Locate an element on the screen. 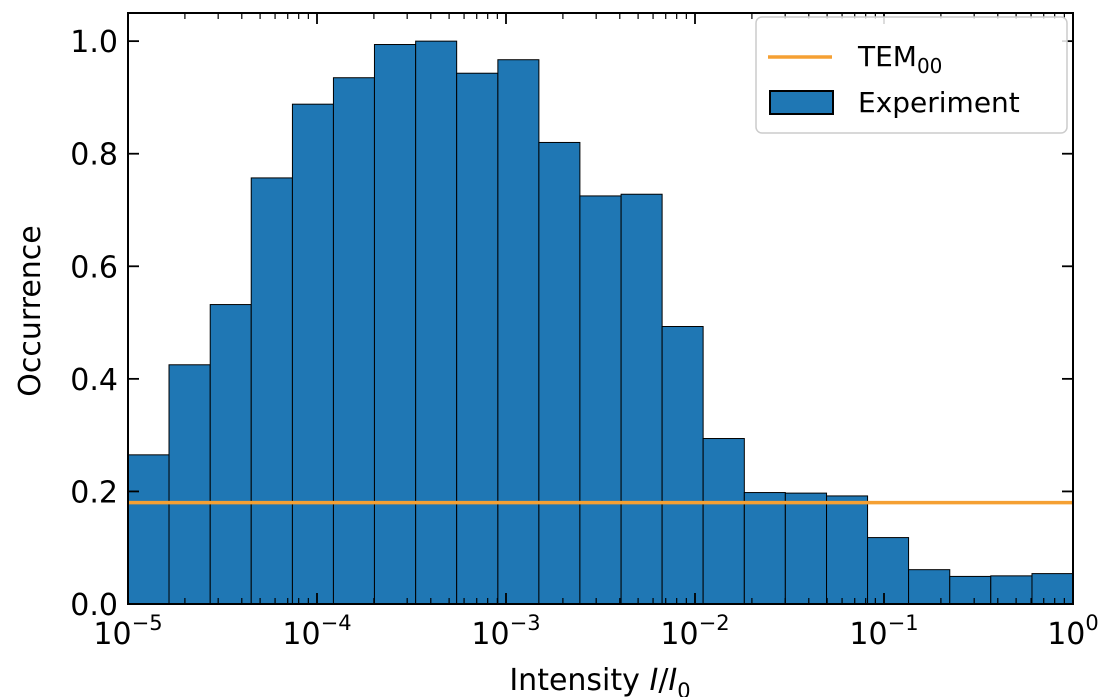  x-tick-exponent: −5 is located at coordinates (147, 623).